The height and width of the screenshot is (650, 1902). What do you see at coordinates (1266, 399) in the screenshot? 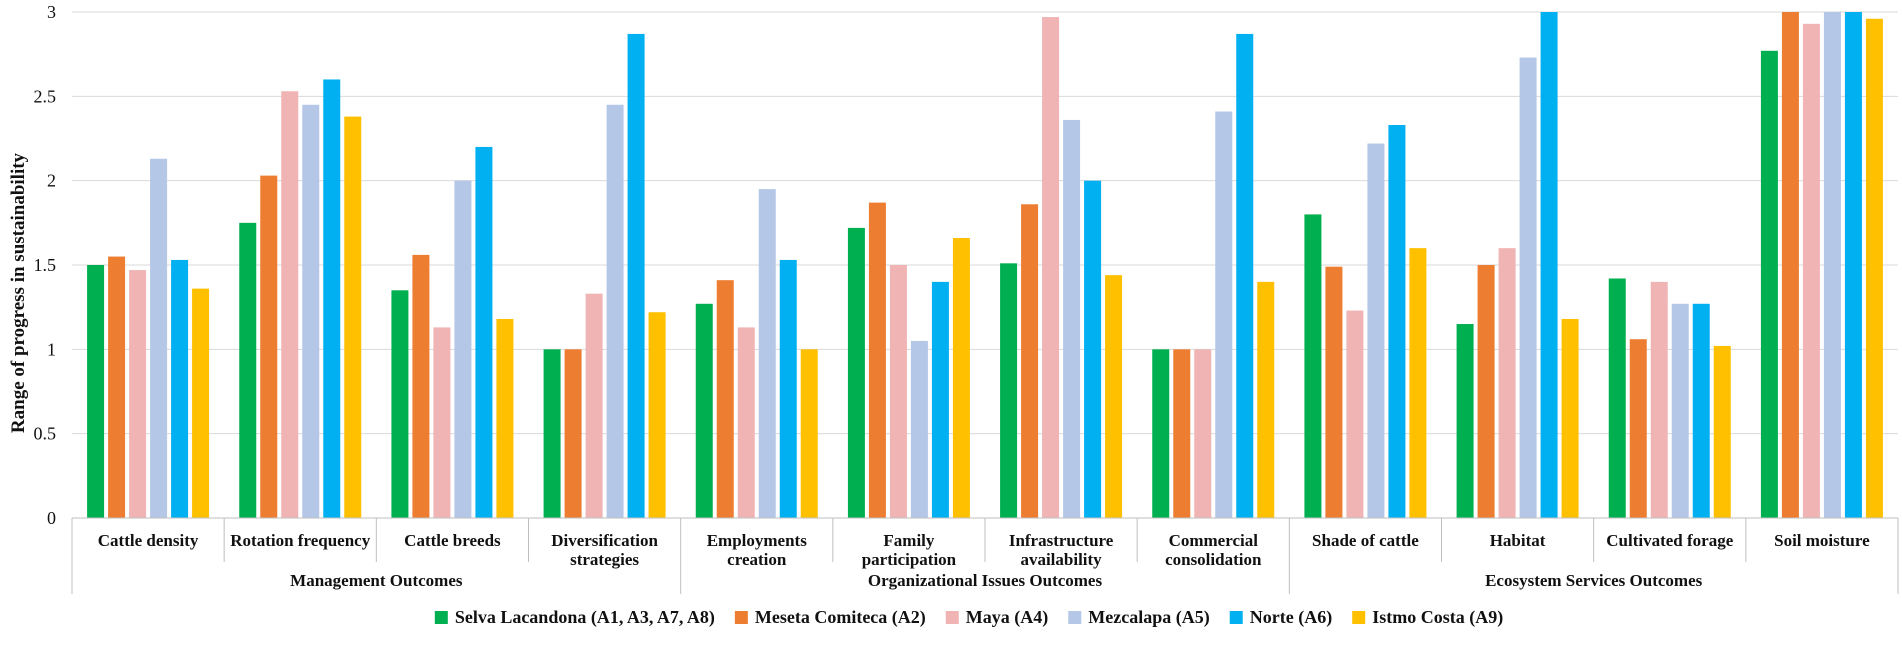
I see `bar: Istmo Costa (A9): 1.4` at bounding box center [1266, 399].